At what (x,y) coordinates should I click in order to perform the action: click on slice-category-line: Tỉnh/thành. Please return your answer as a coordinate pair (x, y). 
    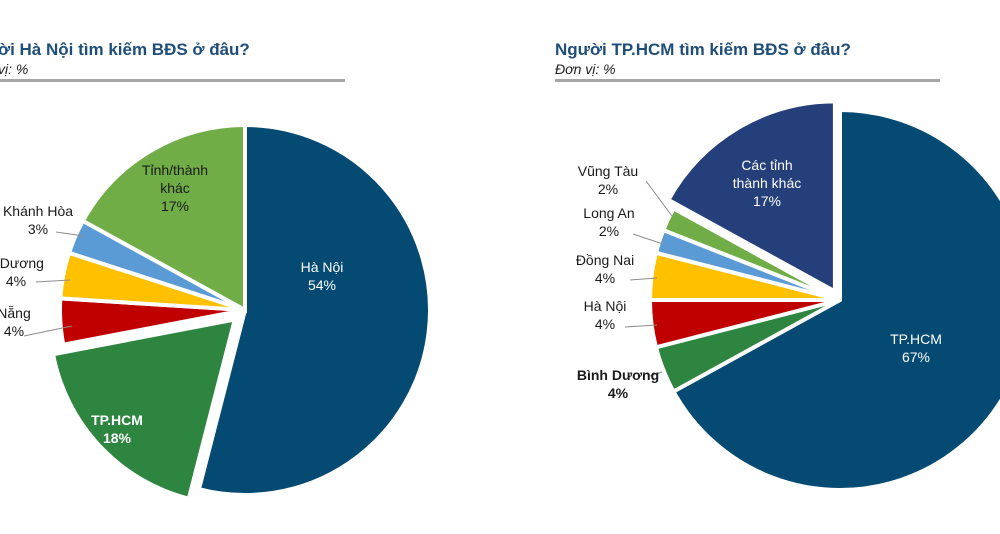
    Looking at the image, I should click on (175, 170).